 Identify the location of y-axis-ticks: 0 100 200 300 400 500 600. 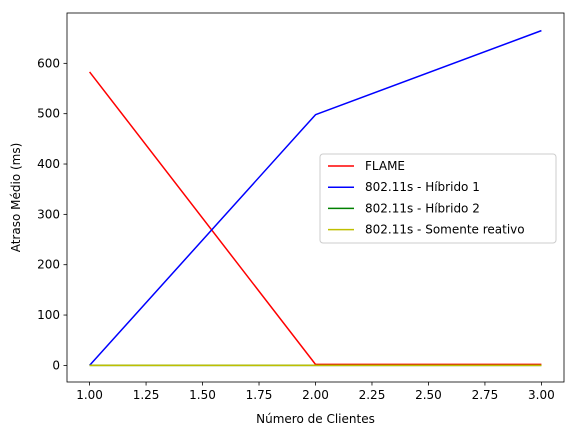
(52, 214).